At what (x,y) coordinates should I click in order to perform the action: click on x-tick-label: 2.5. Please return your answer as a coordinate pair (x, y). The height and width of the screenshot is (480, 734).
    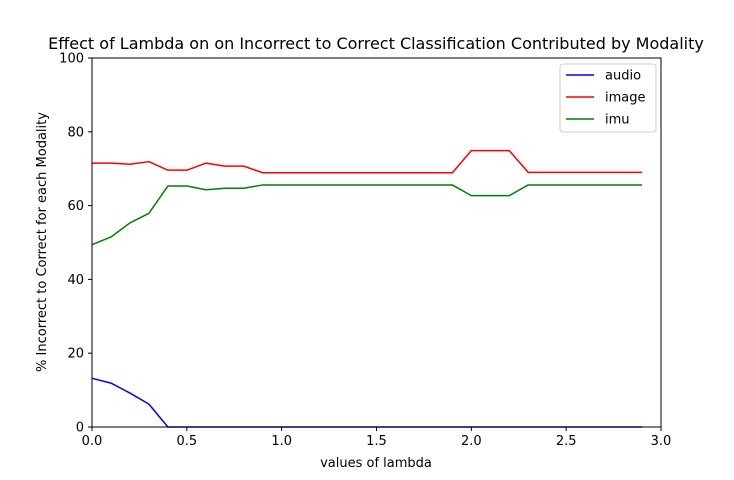
    Looking at the image, I should click on (566, 441).